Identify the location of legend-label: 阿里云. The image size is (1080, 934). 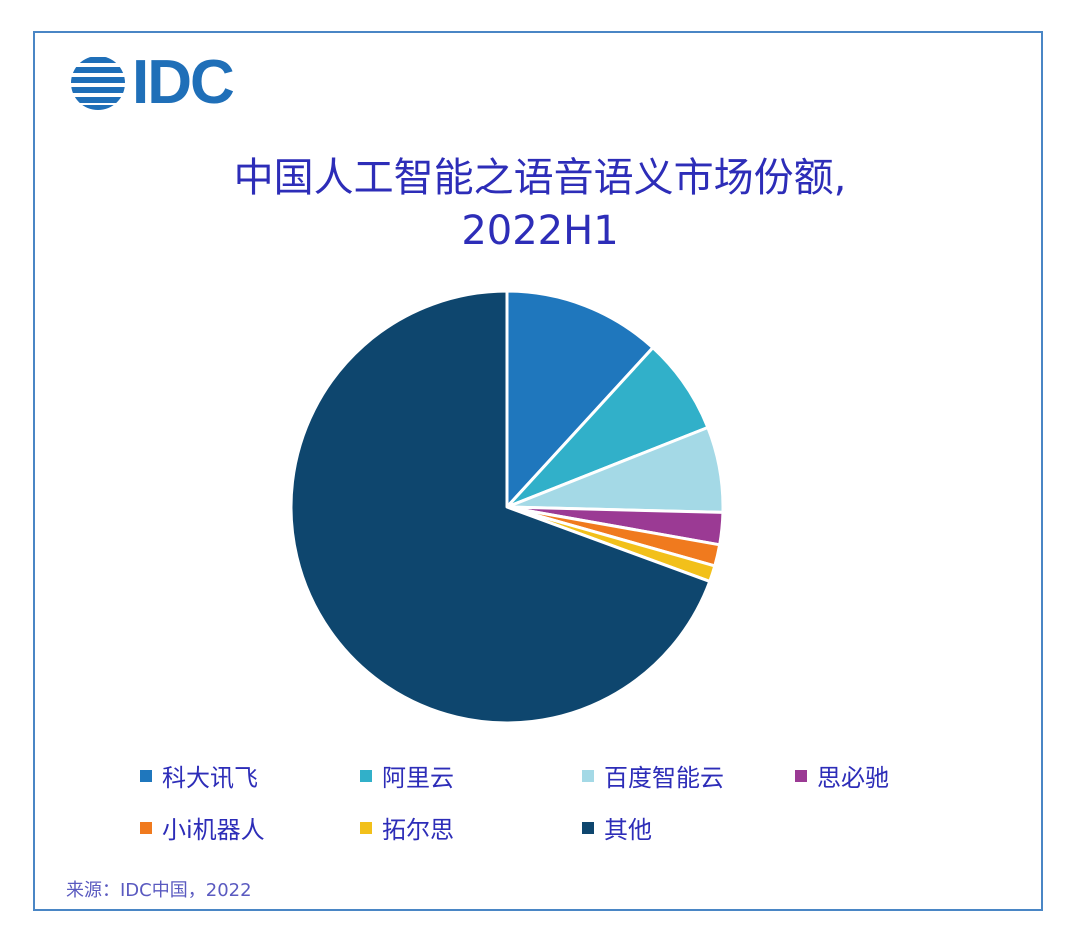
(418, 778).